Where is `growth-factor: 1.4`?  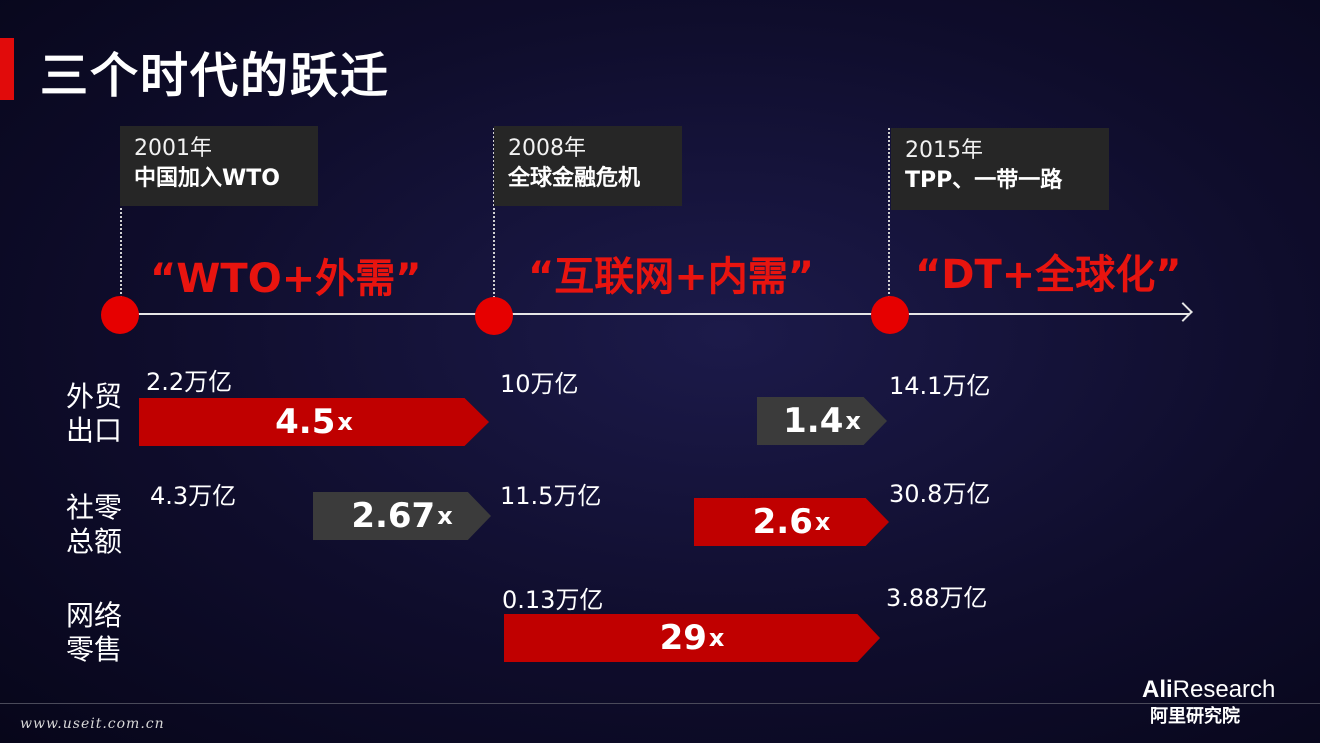
growth-factor: 1.4 is located at coordinates (813, 421).